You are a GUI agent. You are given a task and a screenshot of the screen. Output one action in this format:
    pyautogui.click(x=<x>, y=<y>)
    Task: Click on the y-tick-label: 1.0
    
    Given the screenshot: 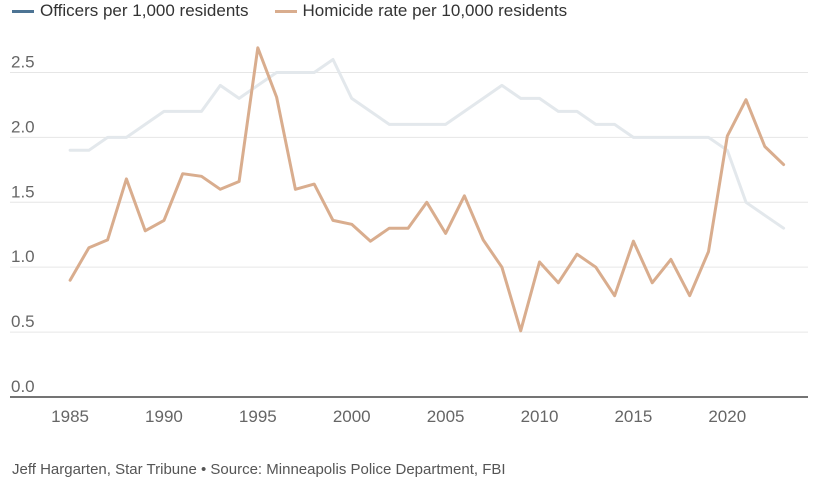 What is the action you would take?
    pyautogui.click(x=23, y=256)
    